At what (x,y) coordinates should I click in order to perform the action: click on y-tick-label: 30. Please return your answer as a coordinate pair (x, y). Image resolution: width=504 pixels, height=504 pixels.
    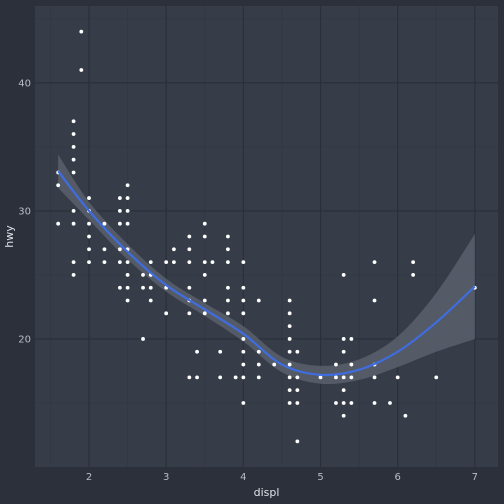
    Looking at the image, I should click on (24, 211).